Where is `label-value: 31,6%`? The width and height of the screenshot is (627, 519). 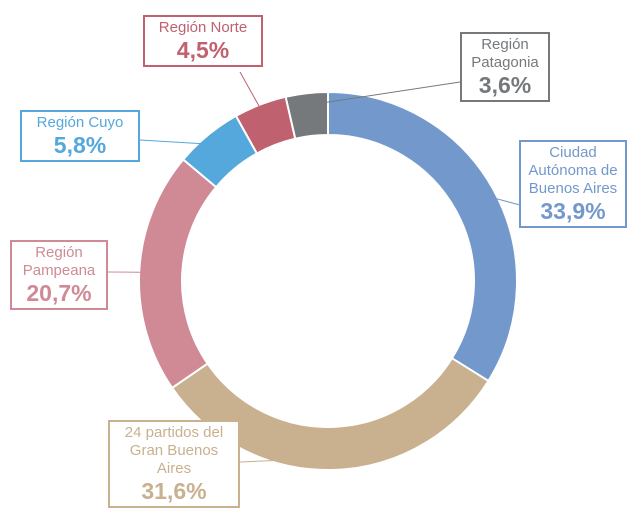
label-value: 31,6% is located at coordinates (174, 491).